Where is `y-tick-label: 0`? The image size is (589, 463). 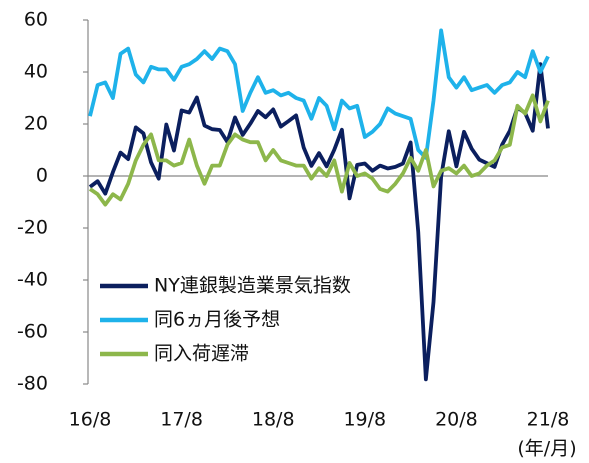
y-tick-label: 0 is located at coordinates (42, 176).